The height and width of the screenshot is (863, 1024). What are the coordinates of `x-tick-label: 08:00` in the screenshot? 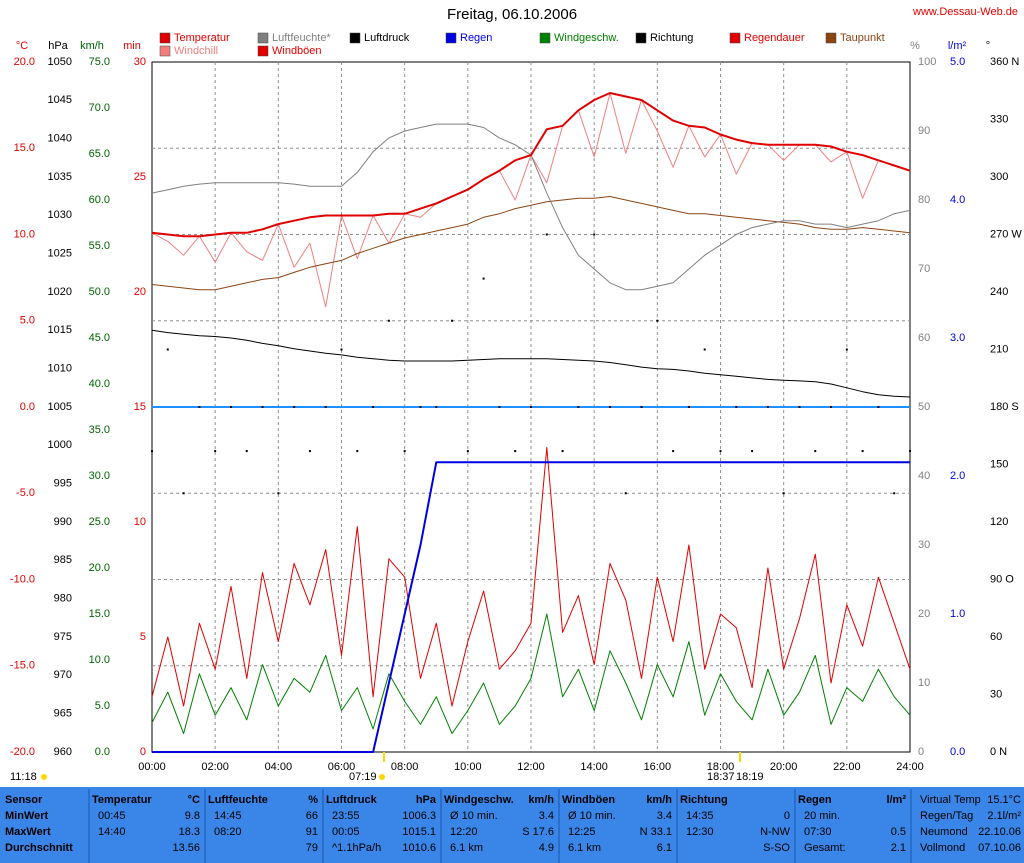 It's located at (405, 767).